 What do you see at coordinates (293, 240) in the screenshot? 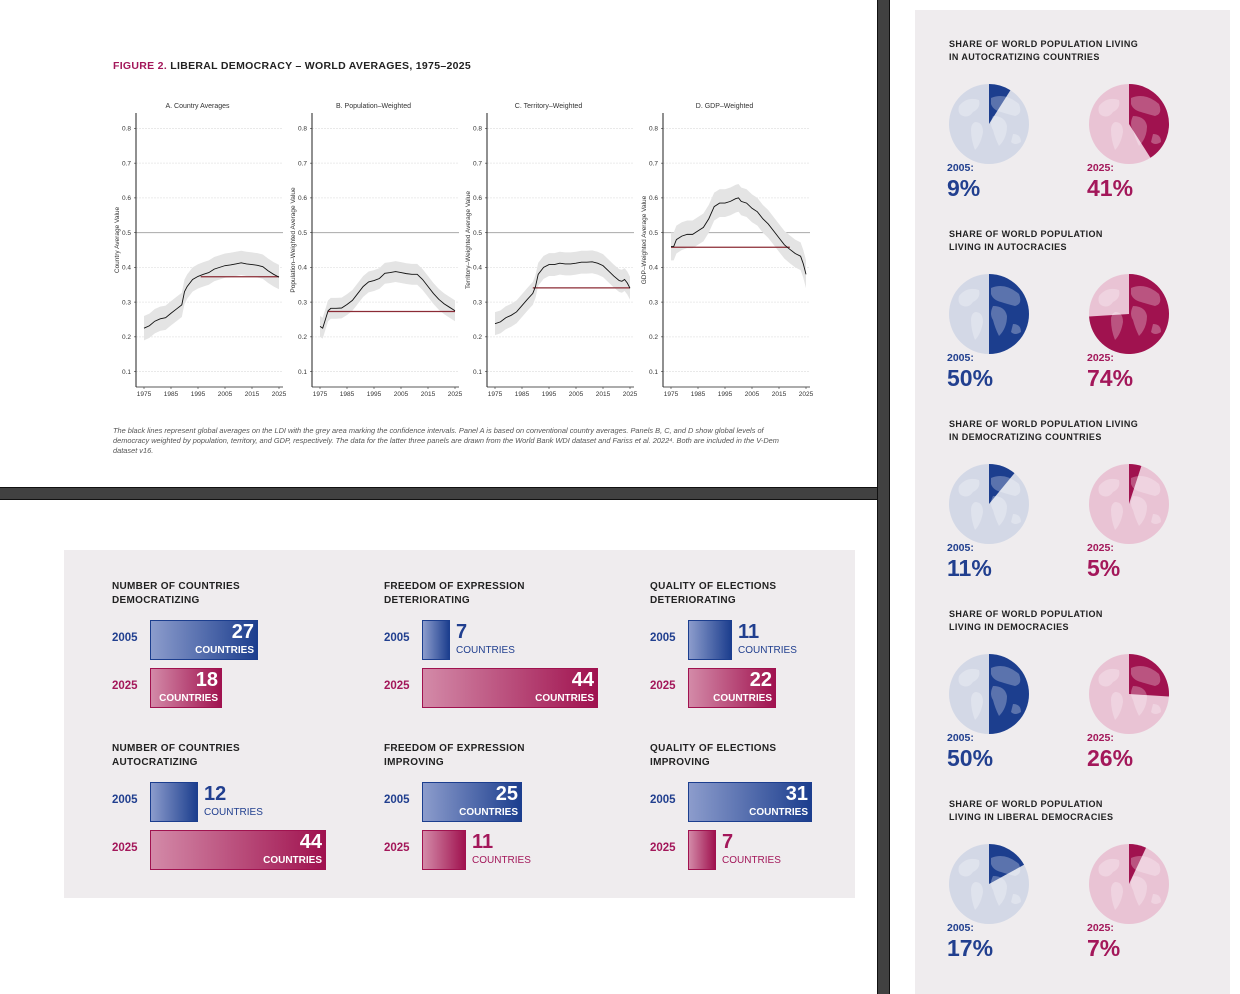
I see `y-axis-label: Population–Weighted Average Value` at bounding box center [293, 240].